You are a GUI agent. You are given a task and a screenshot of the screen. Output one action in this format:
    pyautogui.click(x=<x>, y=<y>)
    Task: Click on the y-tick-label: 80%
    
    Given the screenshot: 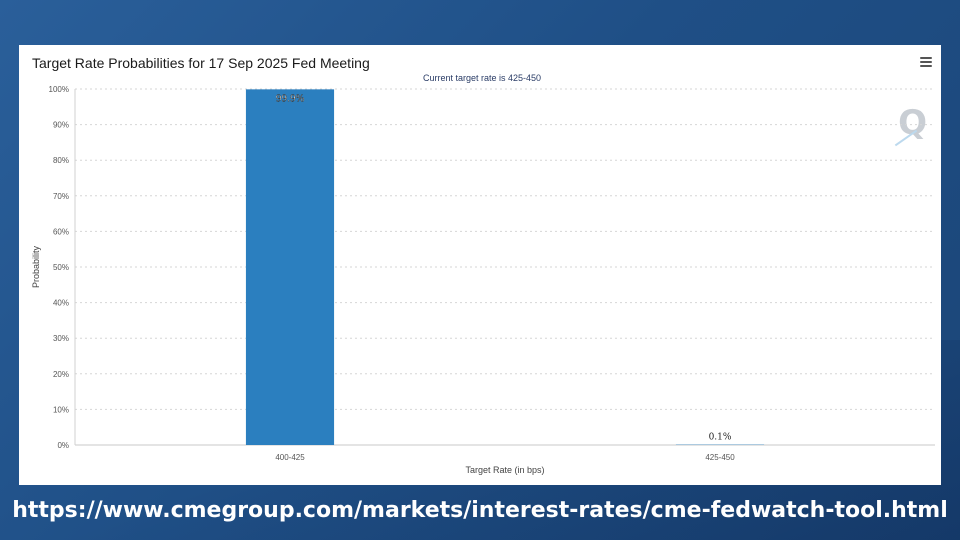 What is the action you would take?
    pyautogui.click(x=61, y=160)
    